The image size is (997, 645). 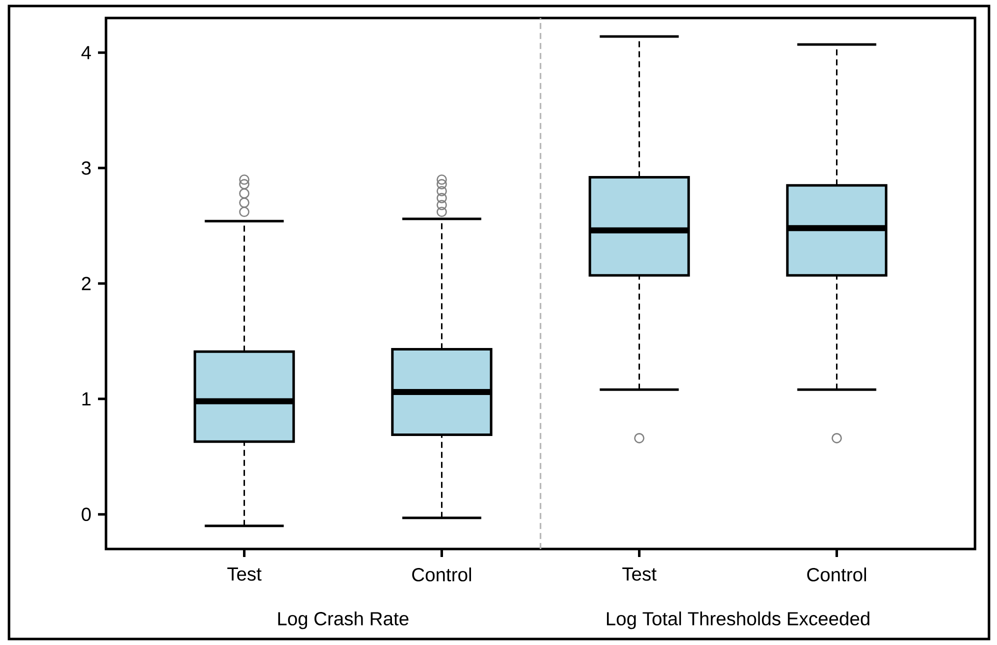 What do you see at coordinates (86, 515) in the screenshot?
I see `y-tick-label: 0` at bounding box center [86, 515].